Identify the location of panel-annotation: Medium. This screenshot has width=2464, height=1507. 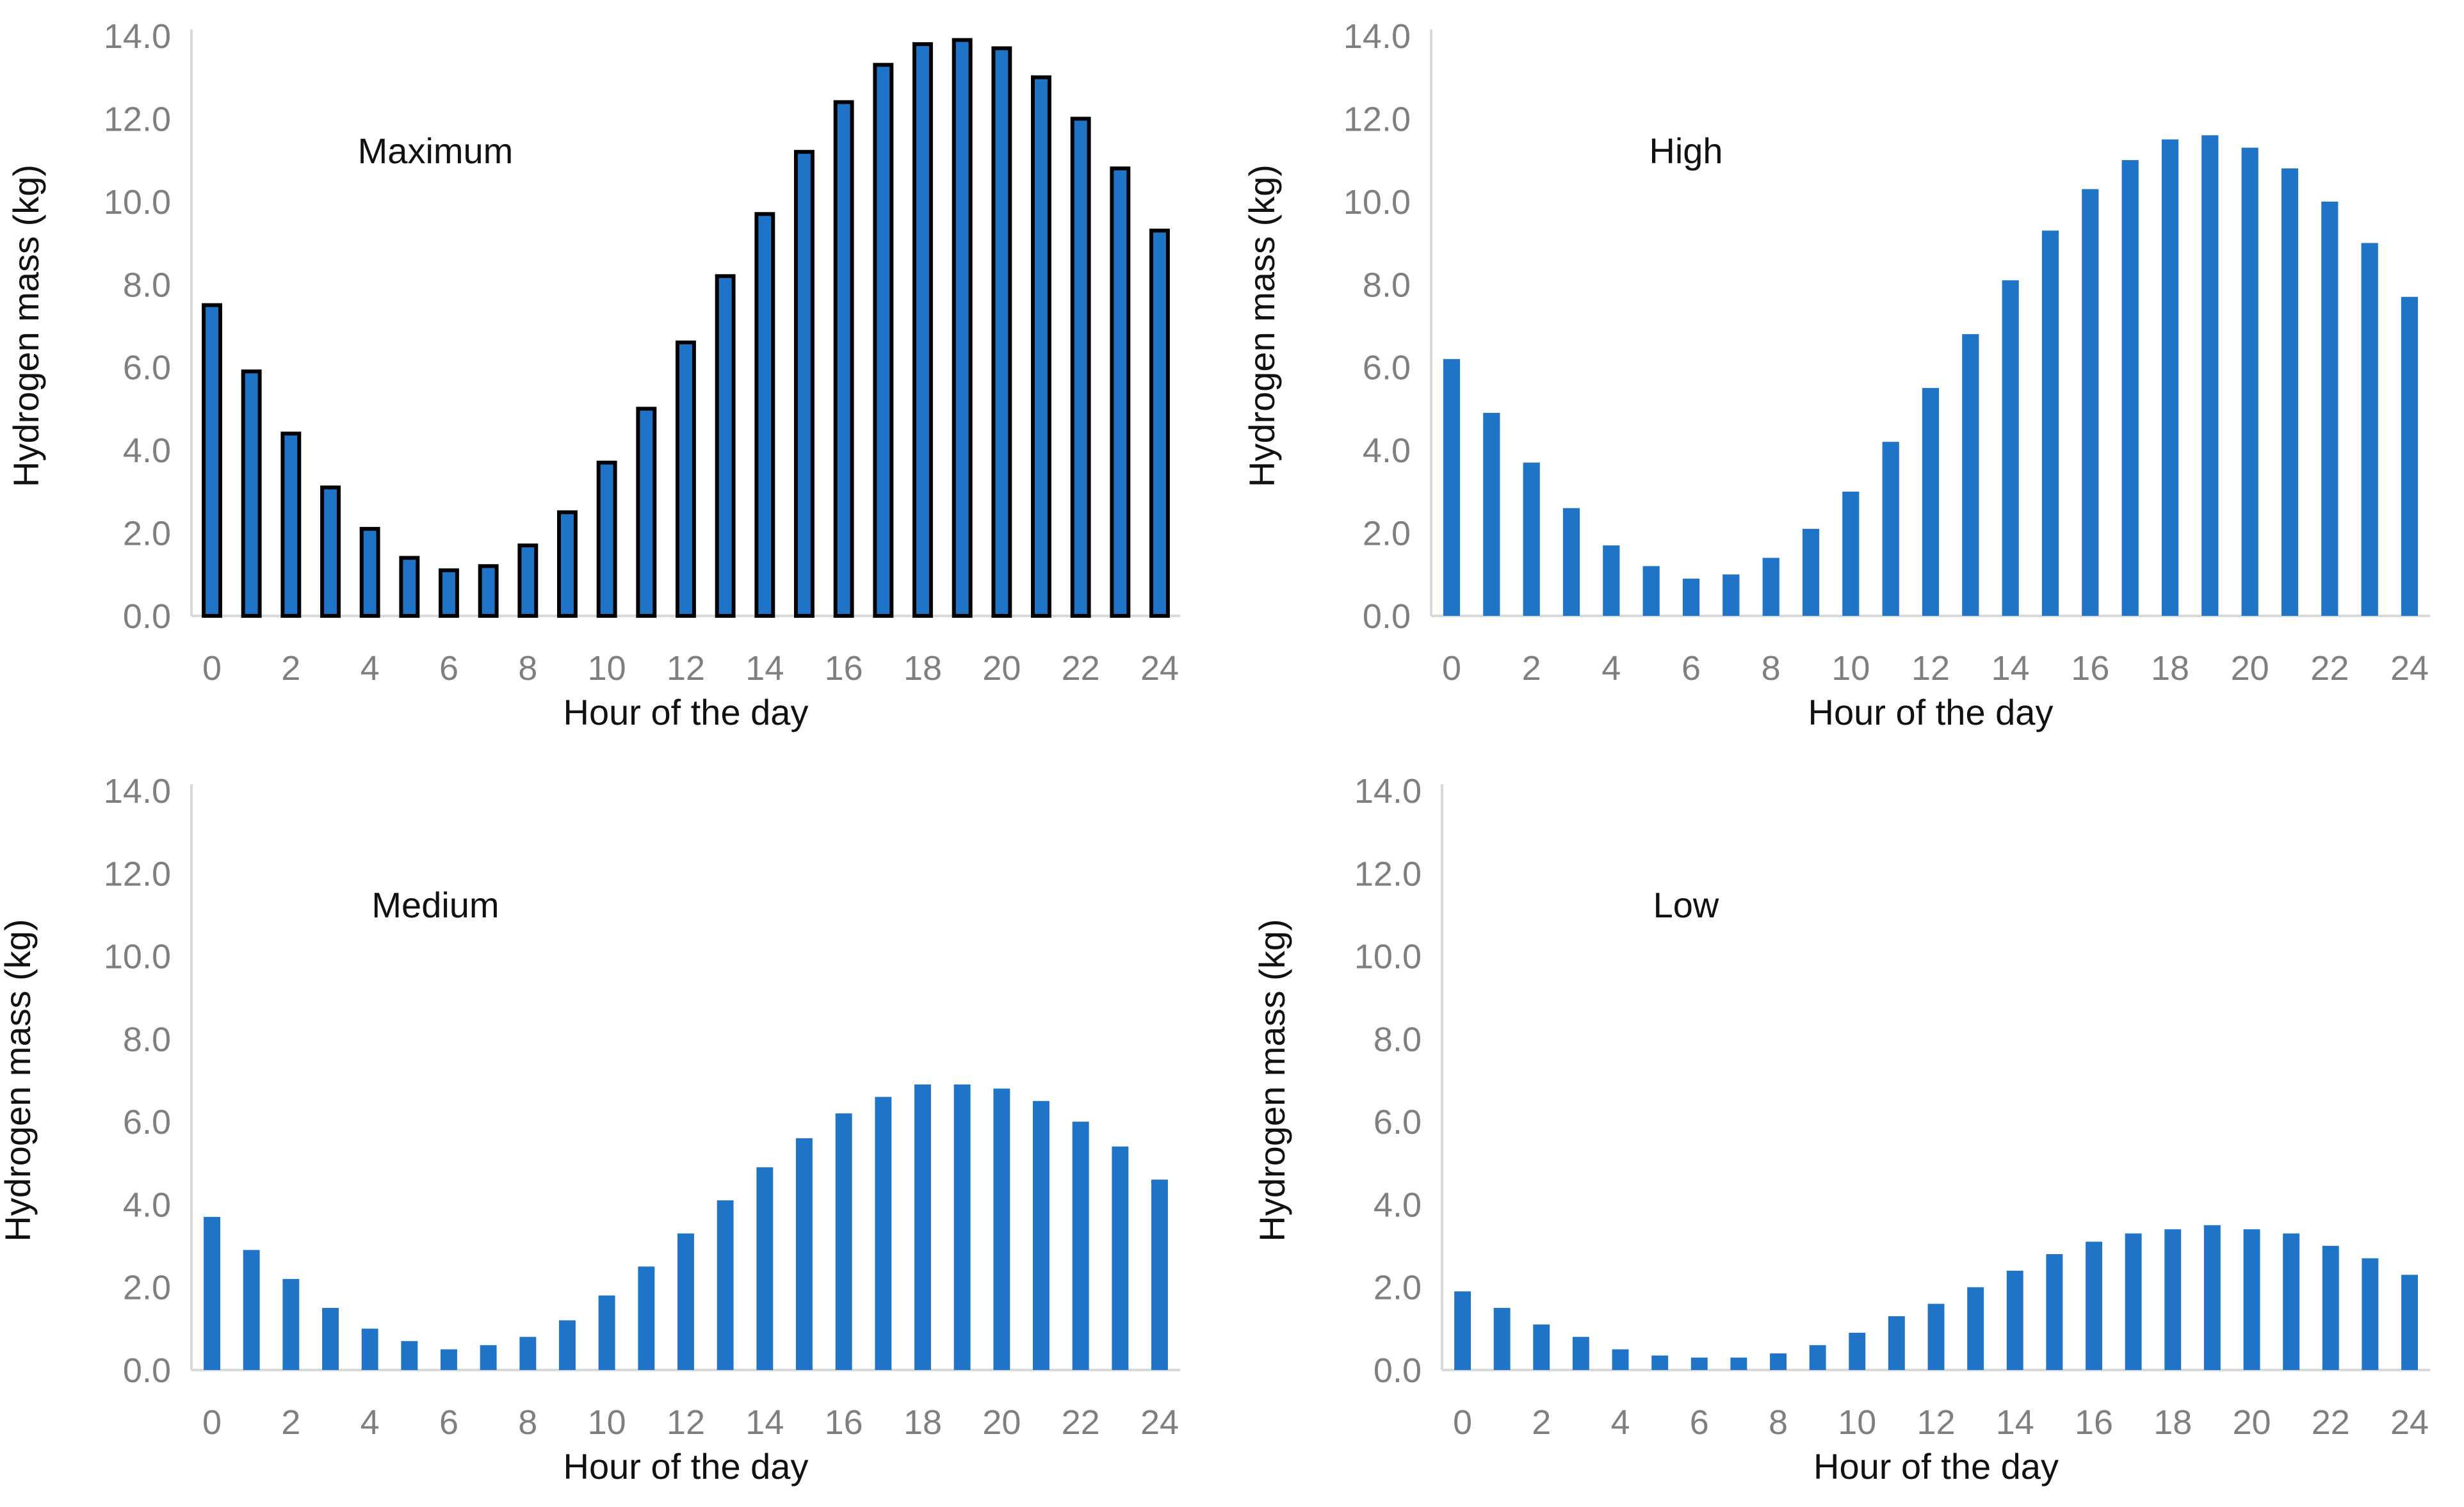
(435, 905).